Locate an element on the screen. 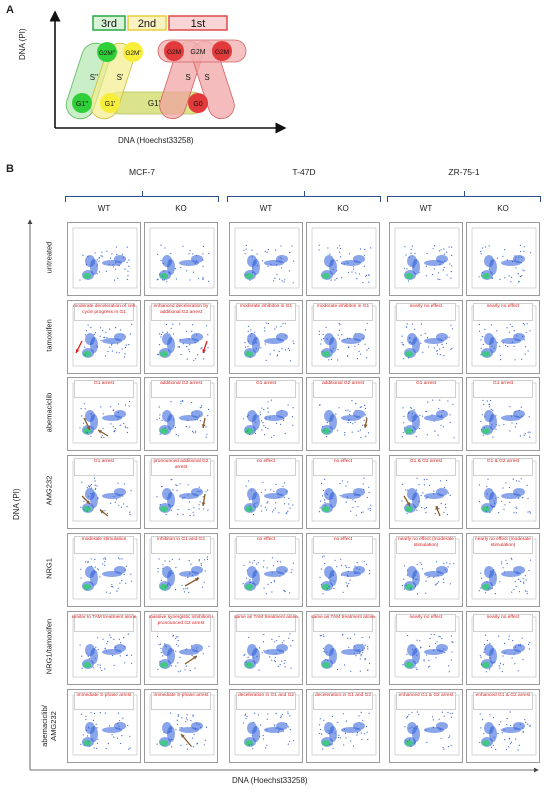 The image size is (550, 794). plot-annotation: G1 & G2 arrest is located at coordinates (426, 461).